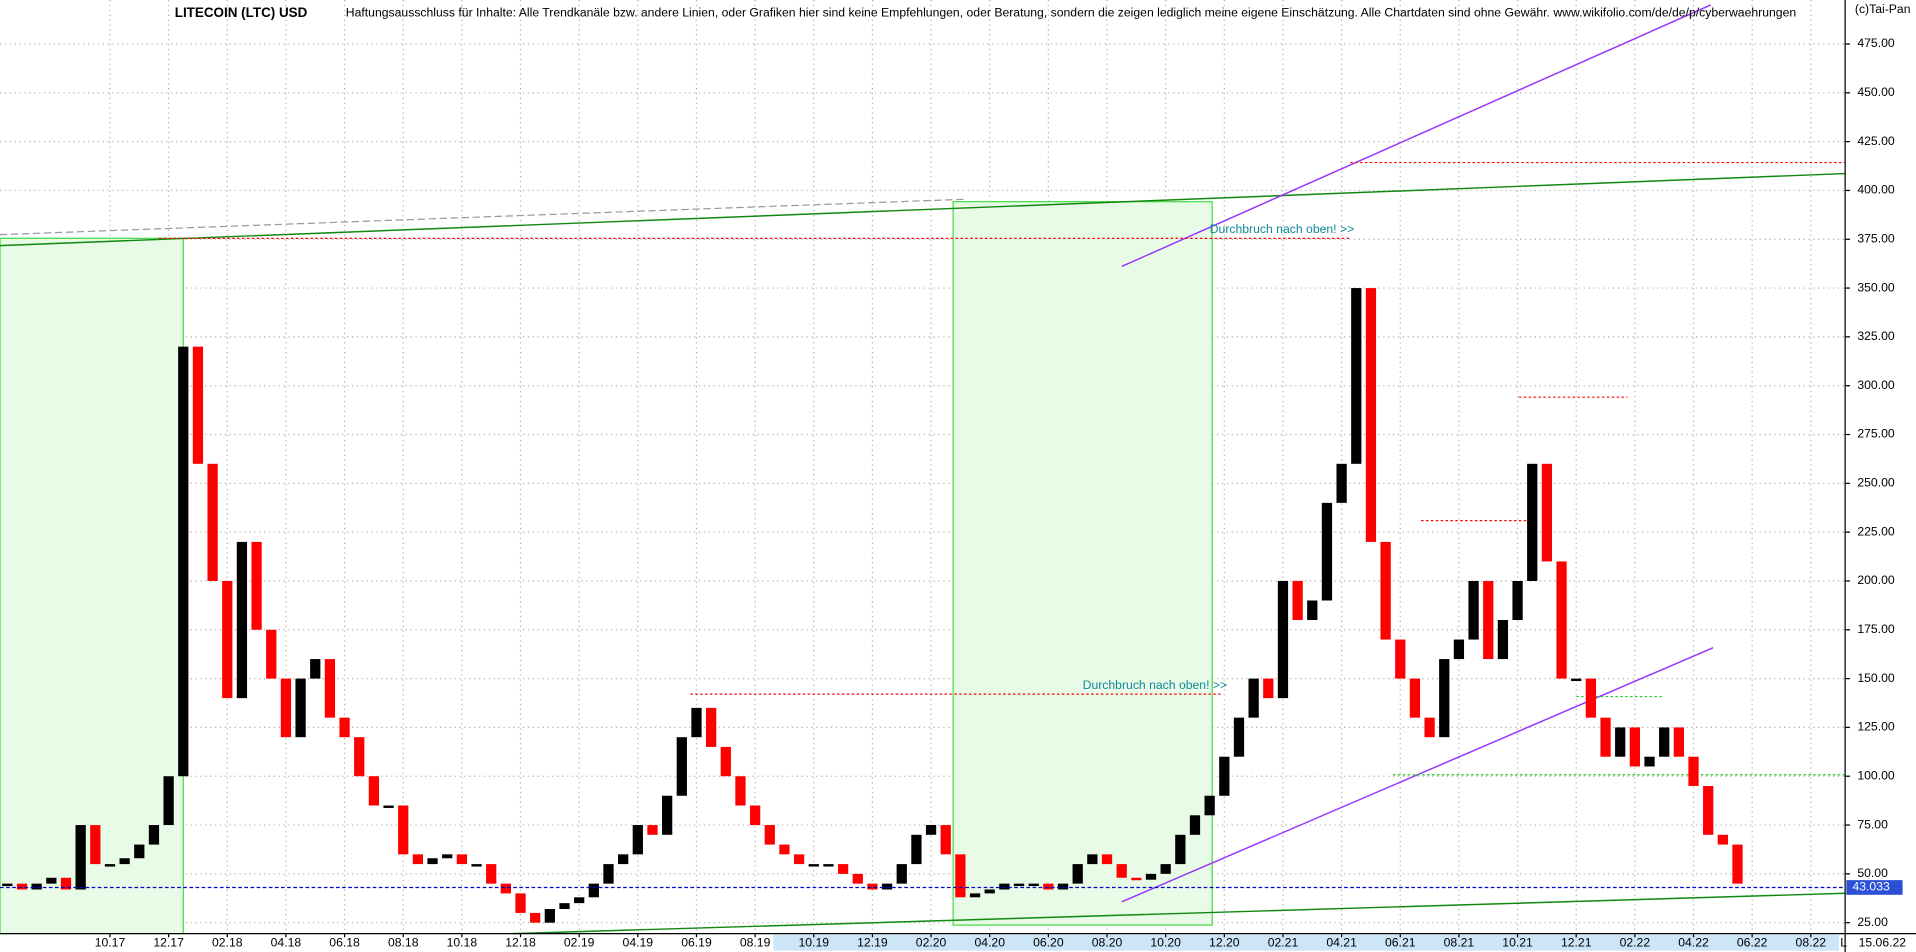 The height and width of the screenshot is (952, 1916). I want to click on x-tick-label: 12.19, so click(872, 943).